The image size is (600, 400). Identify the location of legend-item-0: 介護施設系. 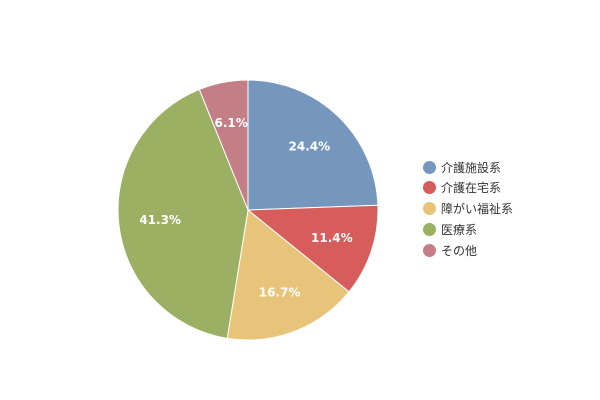
(468, 167).